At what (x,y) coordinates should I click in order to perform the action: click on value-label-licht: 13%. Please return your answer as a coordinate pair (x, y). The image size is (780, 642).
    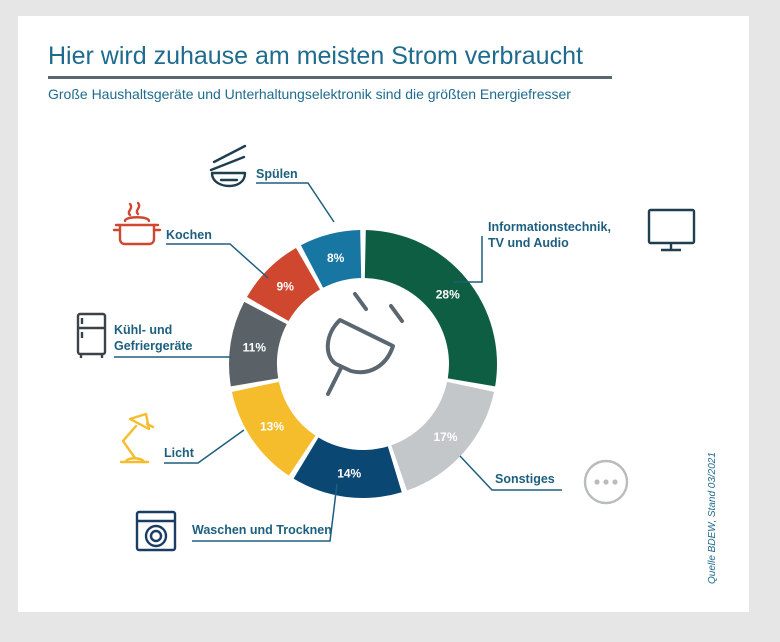
    Looking at the image, I should click on (272, 426).